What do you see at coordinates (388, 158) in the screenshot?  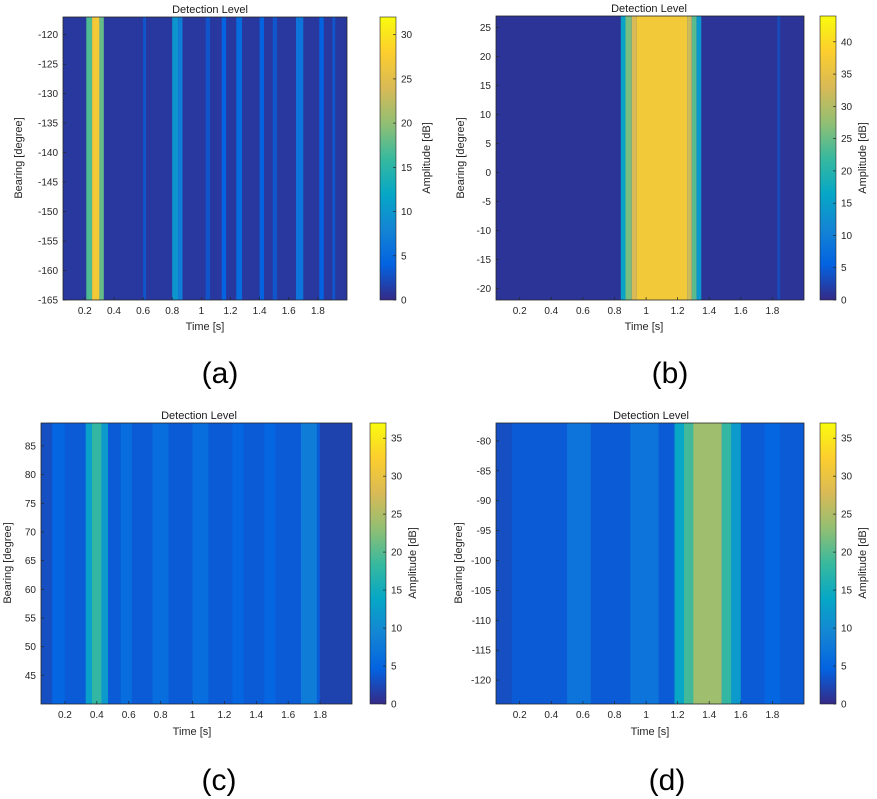 I see `panel-a-colorbar` at bounding box center [388, 158].